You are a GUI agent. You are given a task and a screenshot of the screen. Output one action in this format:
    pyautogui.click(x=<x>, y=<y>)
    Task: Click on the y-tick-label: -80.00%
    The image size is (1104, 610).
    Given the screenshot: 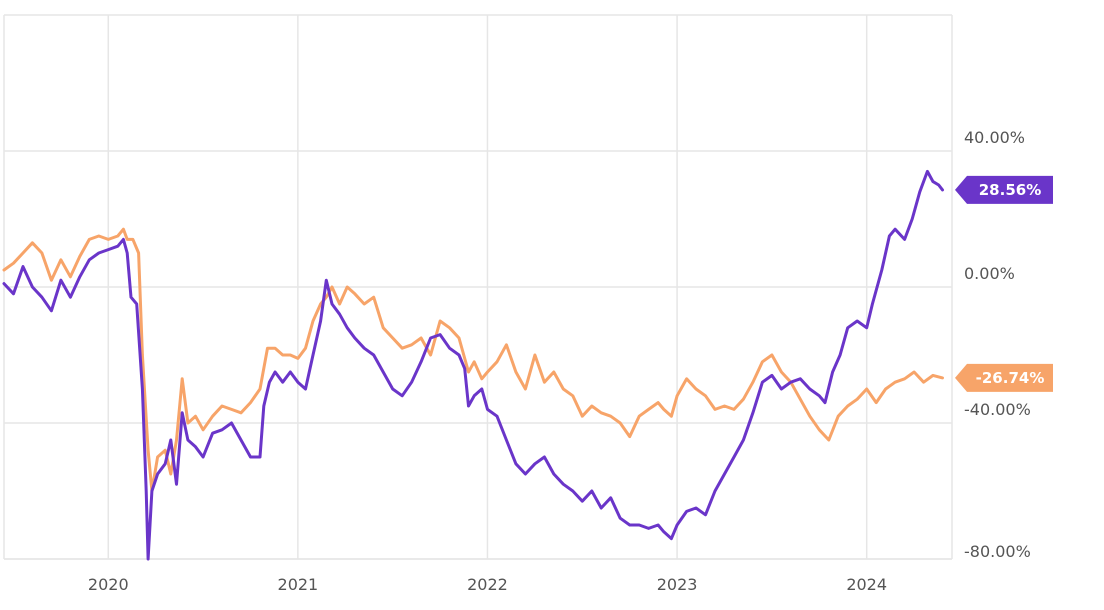 What is the action you would take?
    pyautogui.click(x=997, y=551)
    